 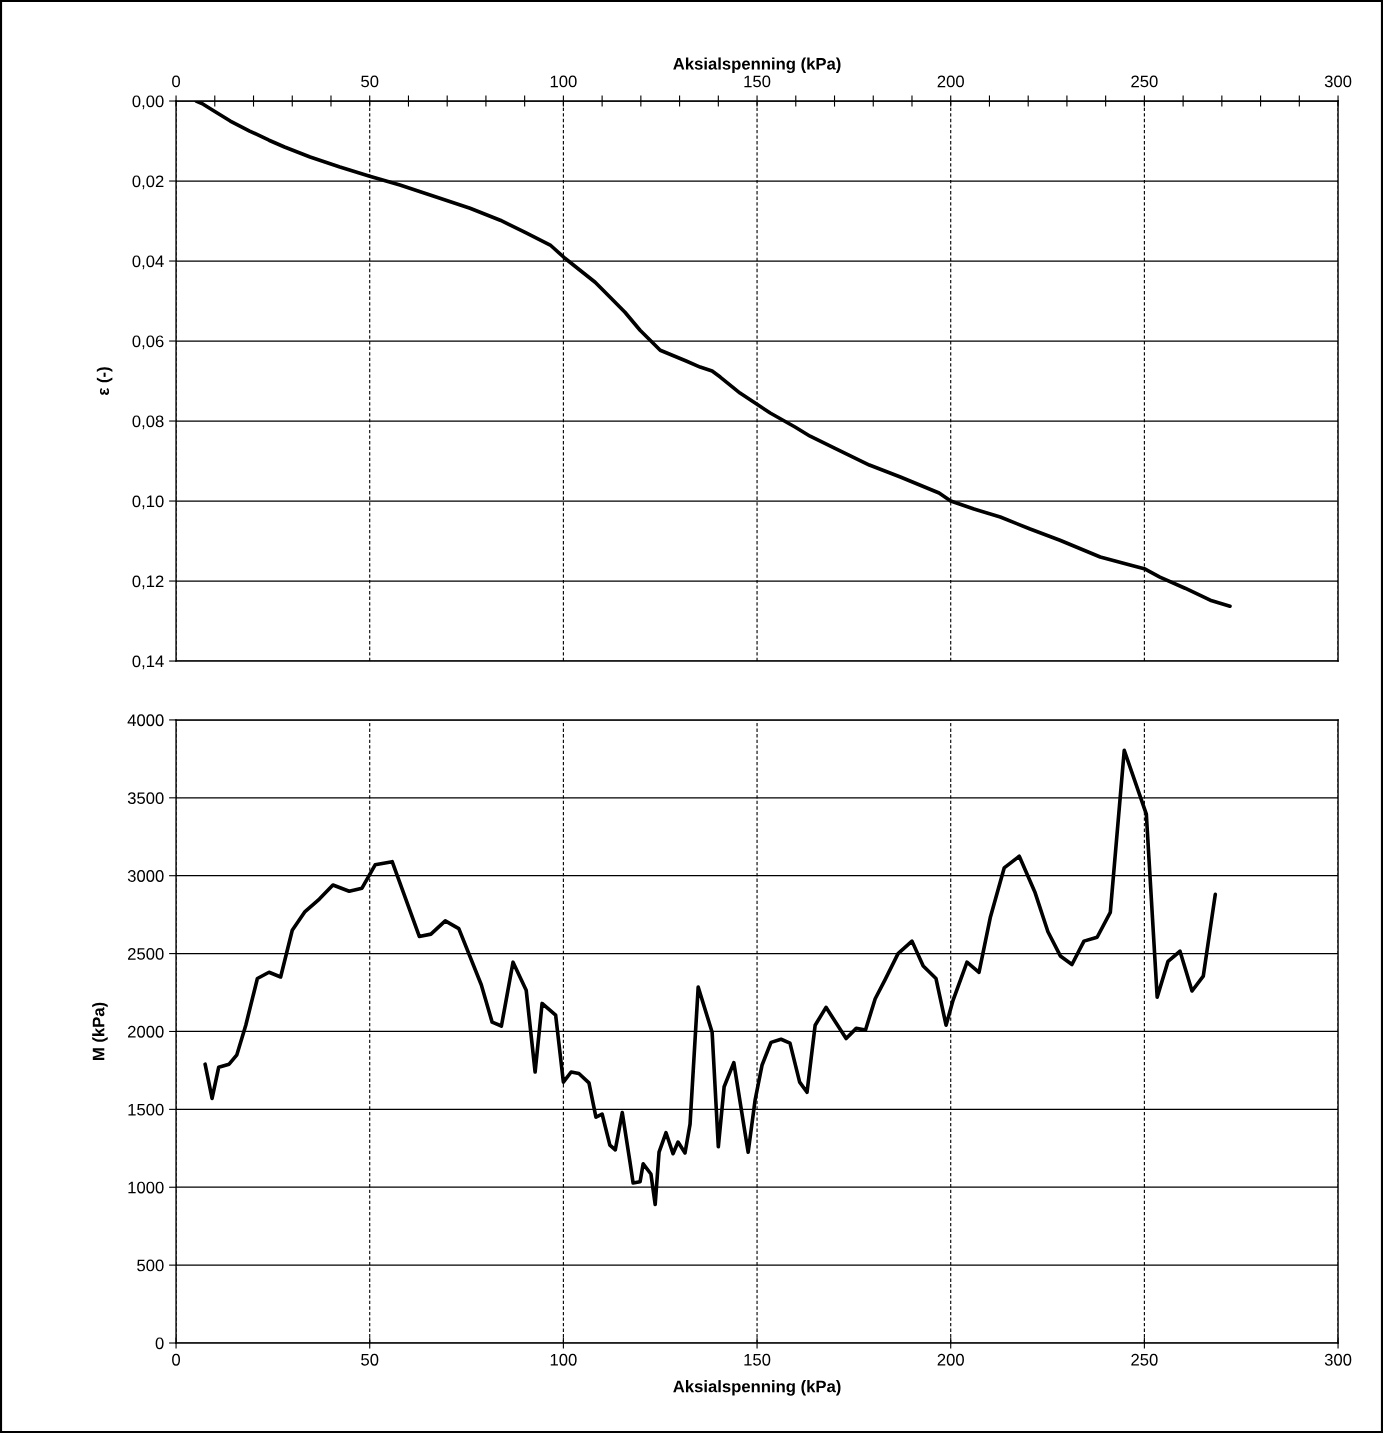 I want to click on y-tick-label: 0,10, so click(x=148, y=502).